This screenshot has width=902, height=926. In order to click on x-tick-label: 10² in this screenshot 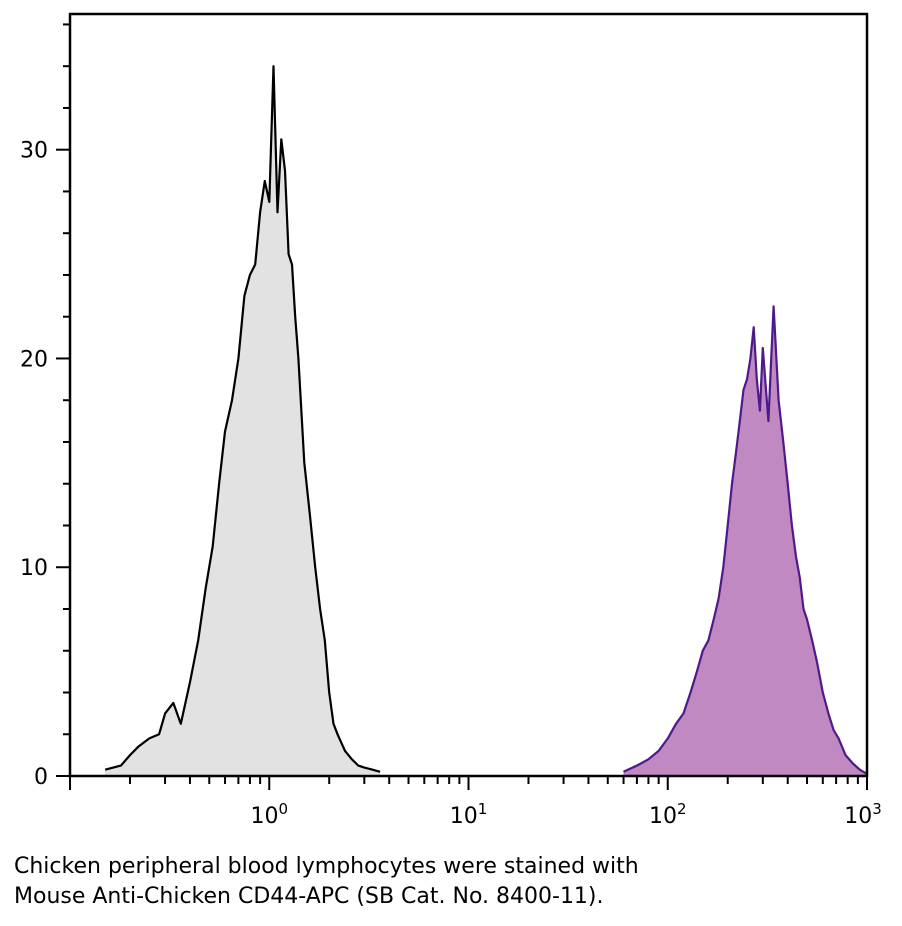, I will do `click(668, 814)`.